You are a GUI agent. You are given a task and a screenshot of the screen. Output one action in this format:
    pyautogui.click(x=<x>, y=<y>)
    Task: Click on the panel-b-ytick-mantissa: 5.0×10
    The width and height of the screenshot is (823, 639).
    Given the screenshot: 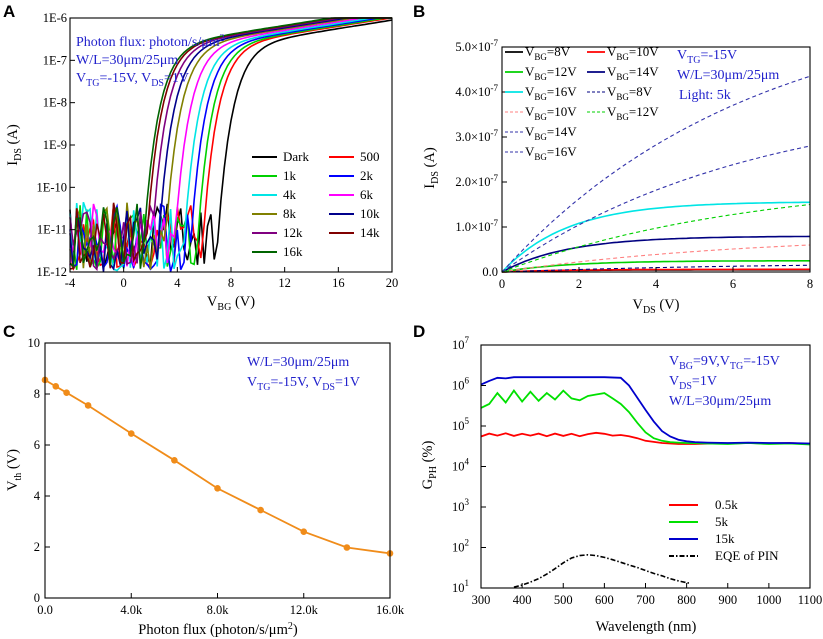 What is the action you would take?
    pyautogui.click(x=472, y=47)
    